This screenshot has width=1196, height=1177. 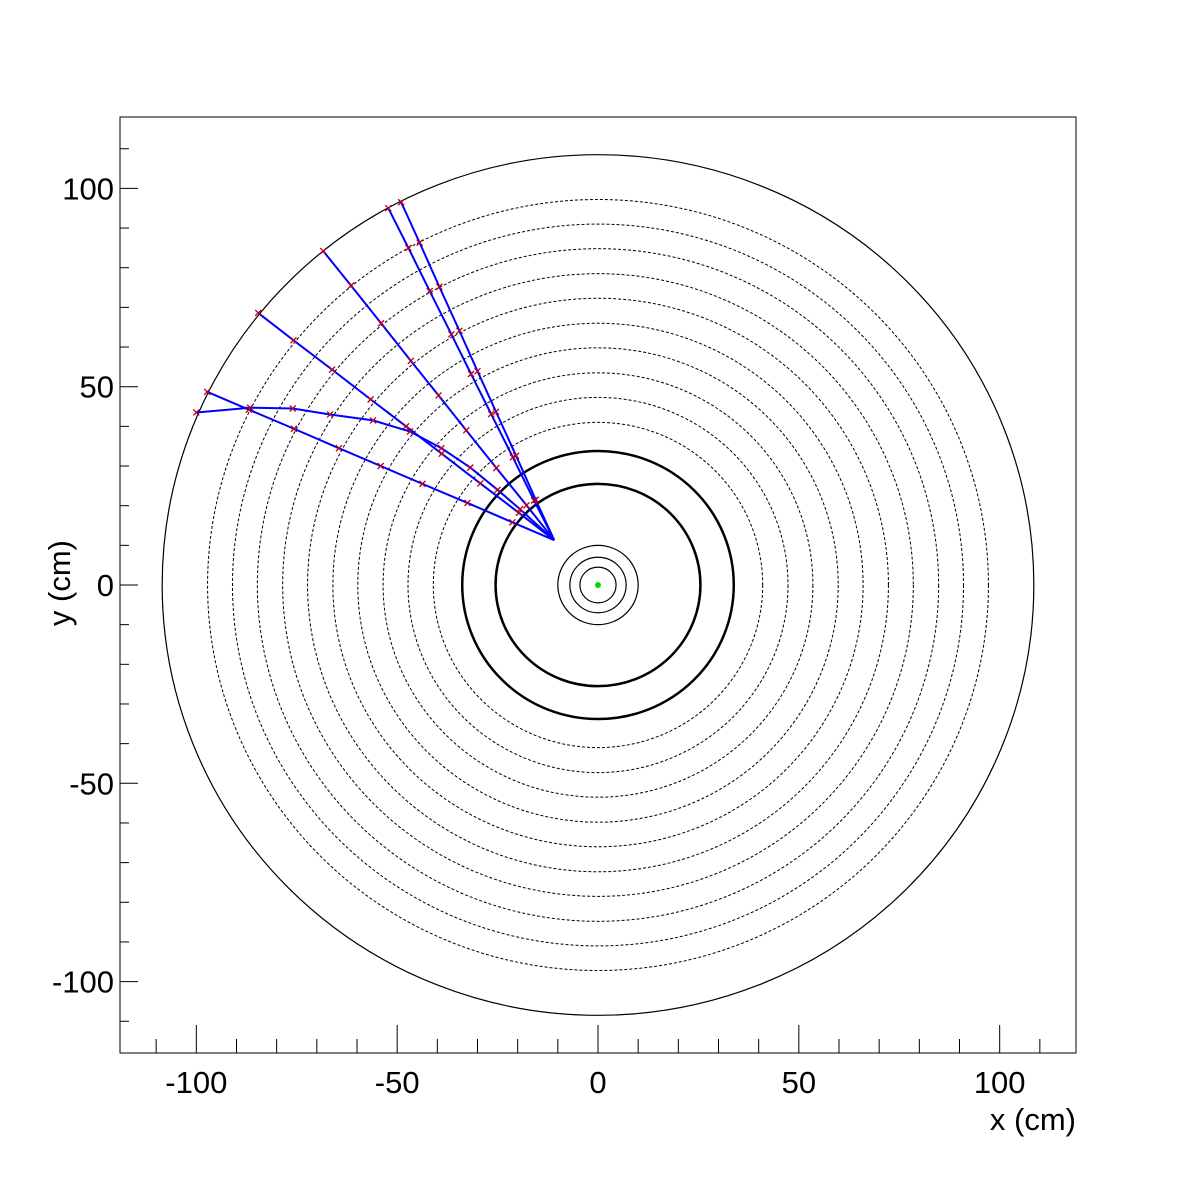 I want to click on y-tick-label: 100, so click(x=88, y=188).